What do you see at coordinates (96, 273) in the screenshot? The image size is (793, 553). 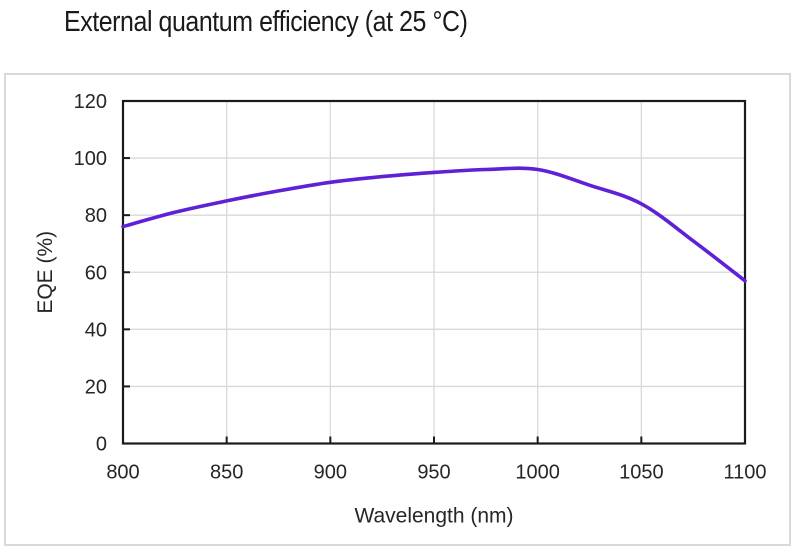 I see `y-tick-label-60: 60` at bounding box center [96, 273].